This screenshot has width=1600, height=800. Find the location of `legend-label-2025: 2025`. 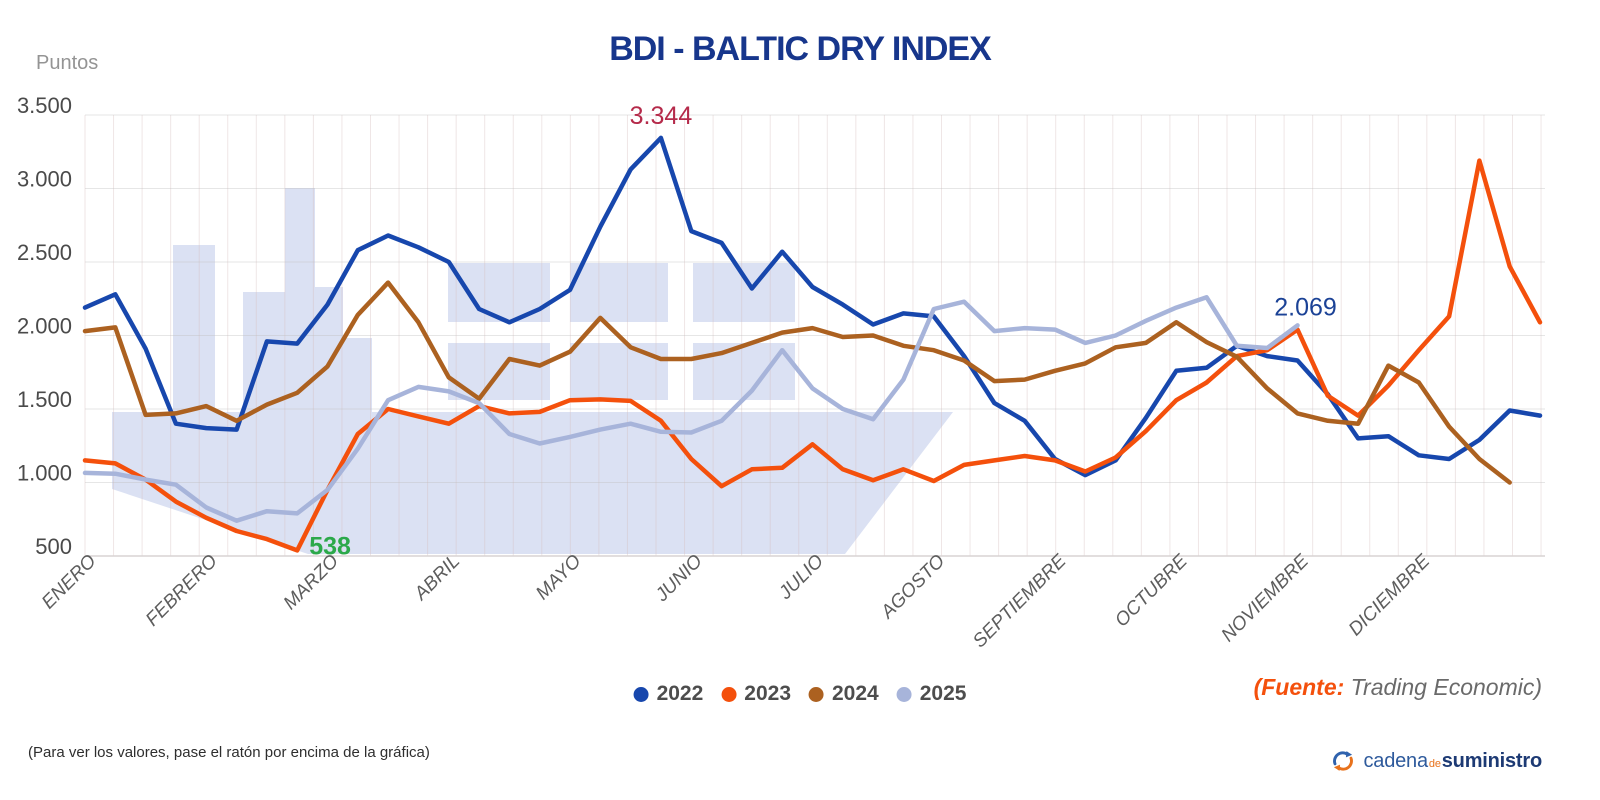

legend-label-2025: 2025 is located at coordinates (943, 693).